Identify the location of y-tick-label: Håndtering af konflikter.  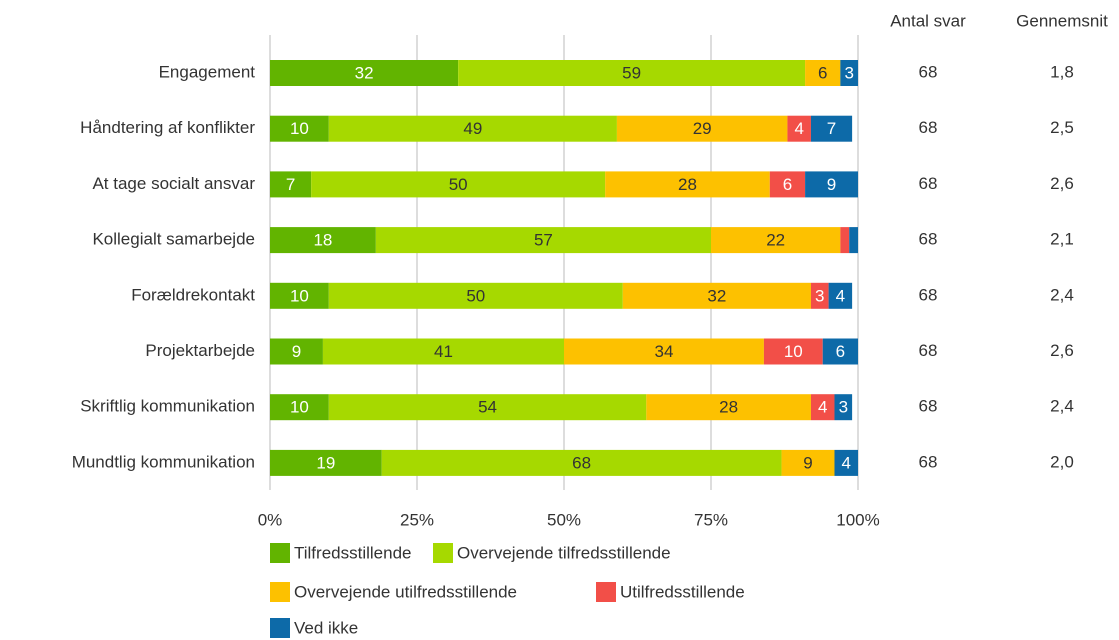
(167, 127).